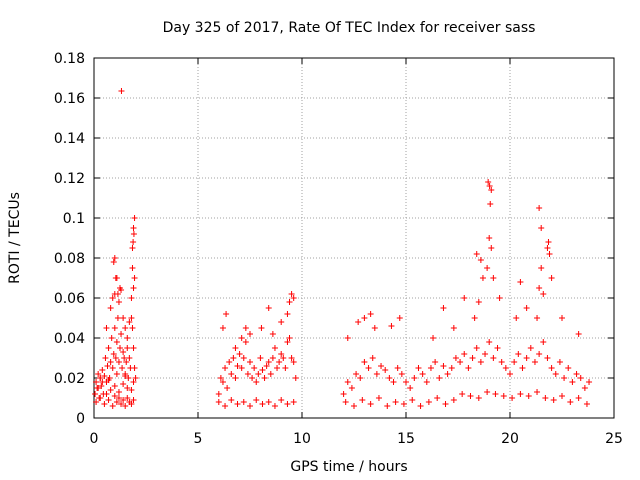  I want to click on y-tick-label: 0.12, so click(69, 179).